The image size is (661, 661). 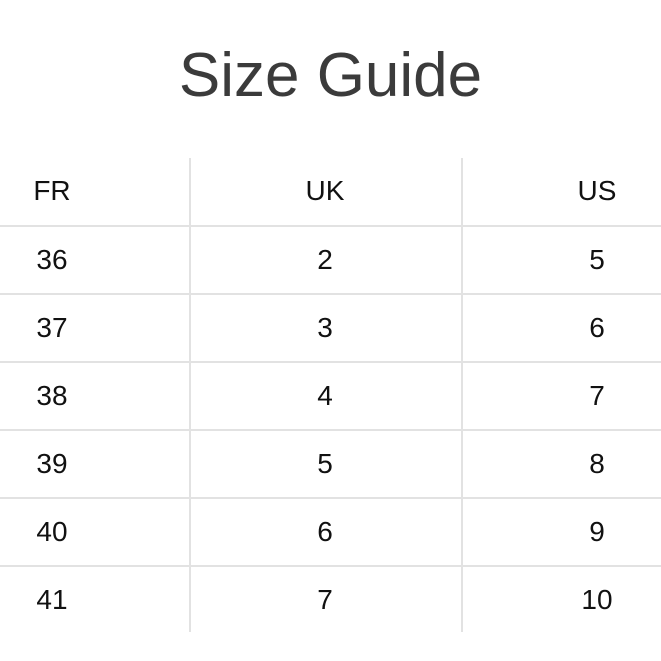 I want to click on table-cell: 38, so click(x=52, y=395).